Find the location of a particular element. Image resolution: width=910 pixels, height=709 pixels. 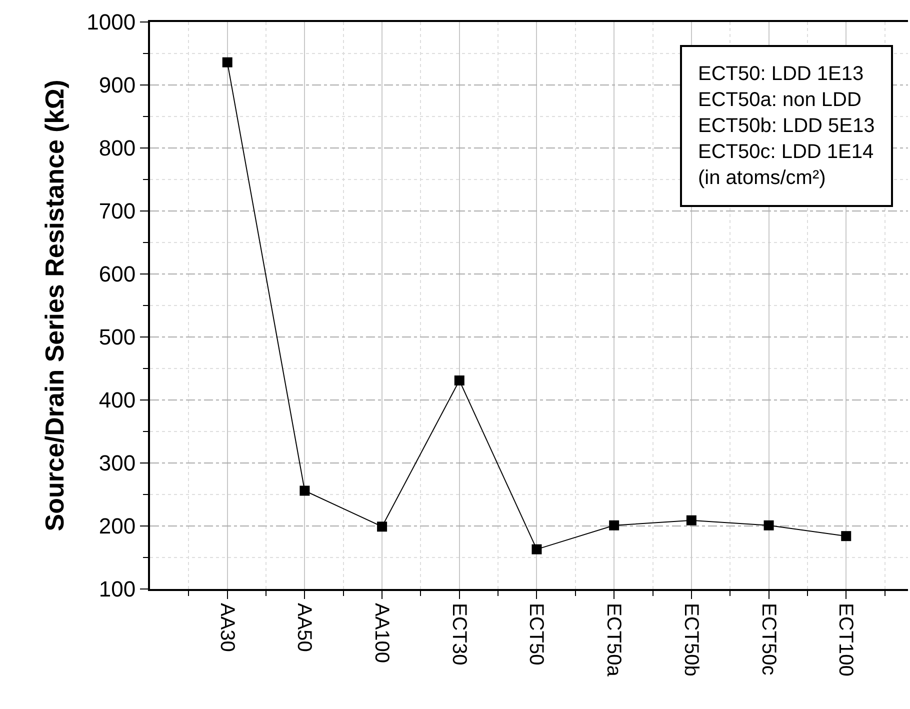

y-tick-label: 500 is located at coordinates (117, 337).